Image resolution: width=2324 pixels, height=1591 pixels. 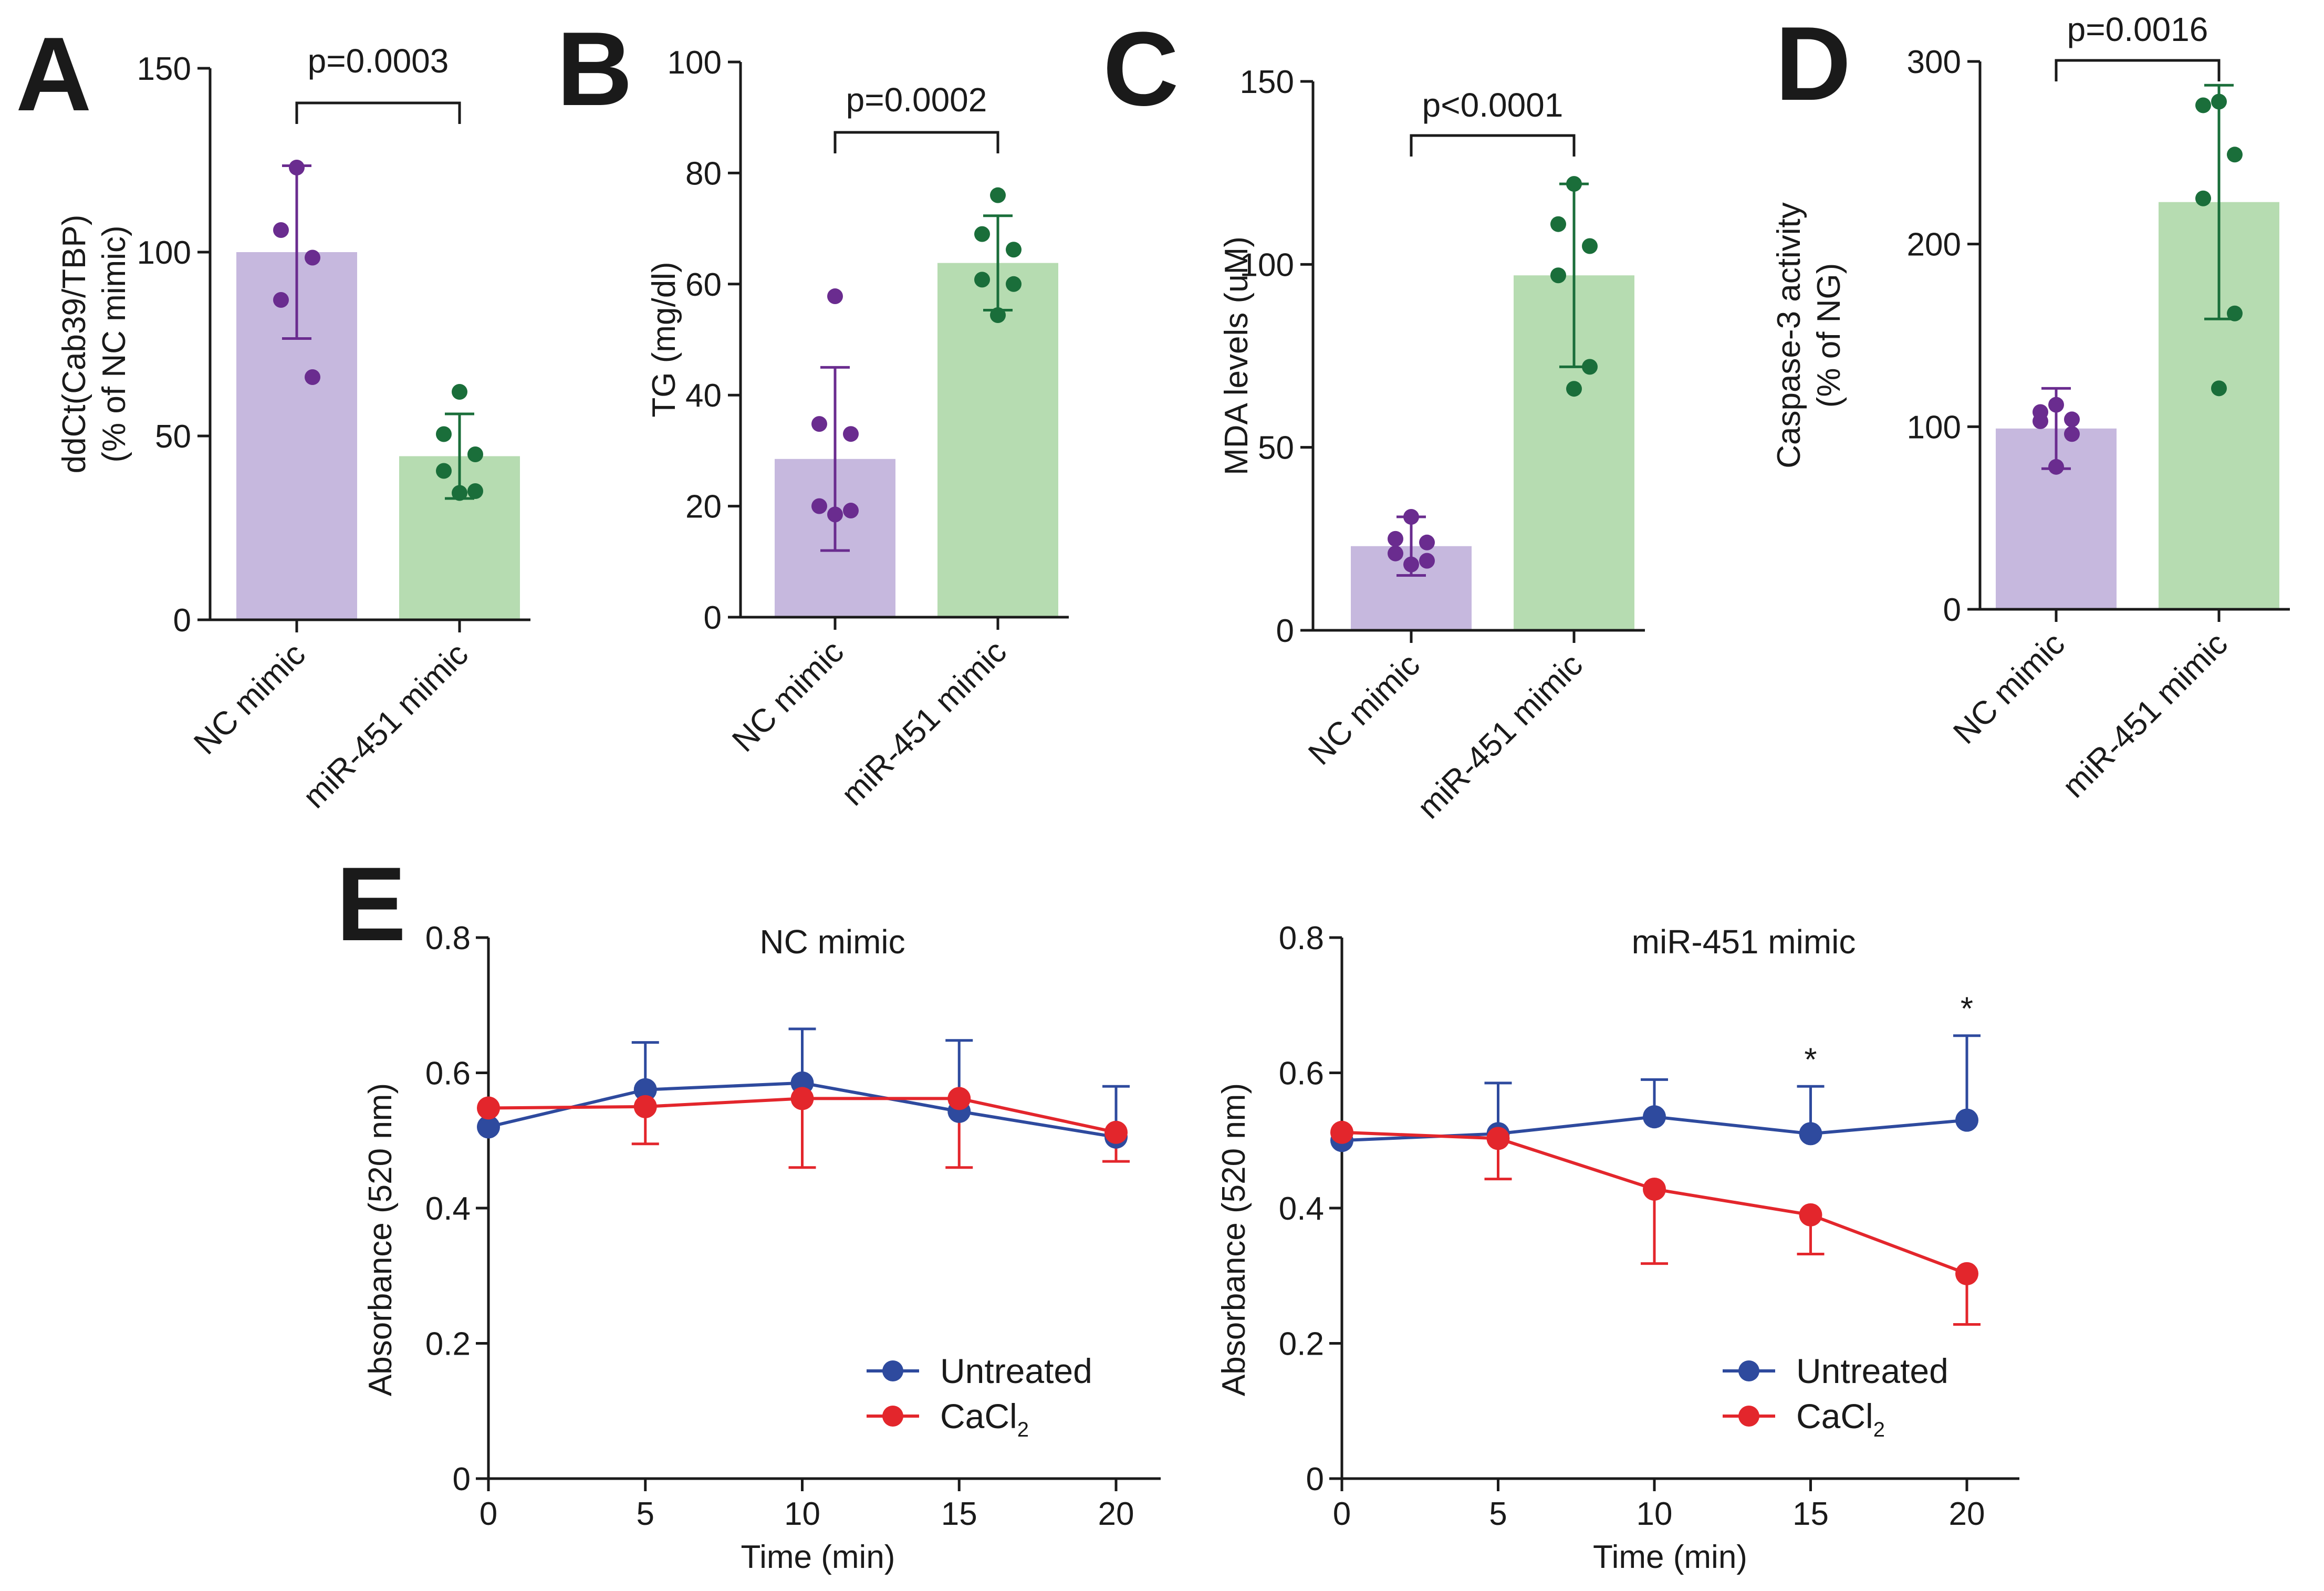 I want to click on y-tick-label: 150, so click(x=1267, y=82).